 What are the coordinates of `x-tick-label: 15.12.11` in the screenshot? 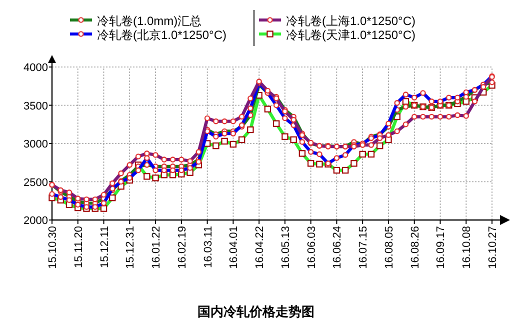 It's located at (104, 247).